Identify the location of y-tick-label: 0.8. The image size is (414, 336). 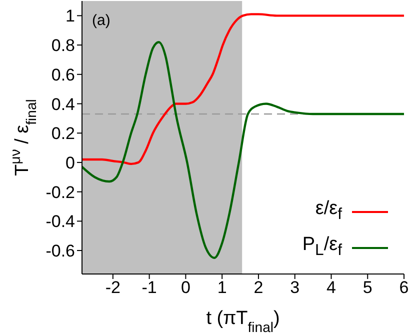
(63, 46).